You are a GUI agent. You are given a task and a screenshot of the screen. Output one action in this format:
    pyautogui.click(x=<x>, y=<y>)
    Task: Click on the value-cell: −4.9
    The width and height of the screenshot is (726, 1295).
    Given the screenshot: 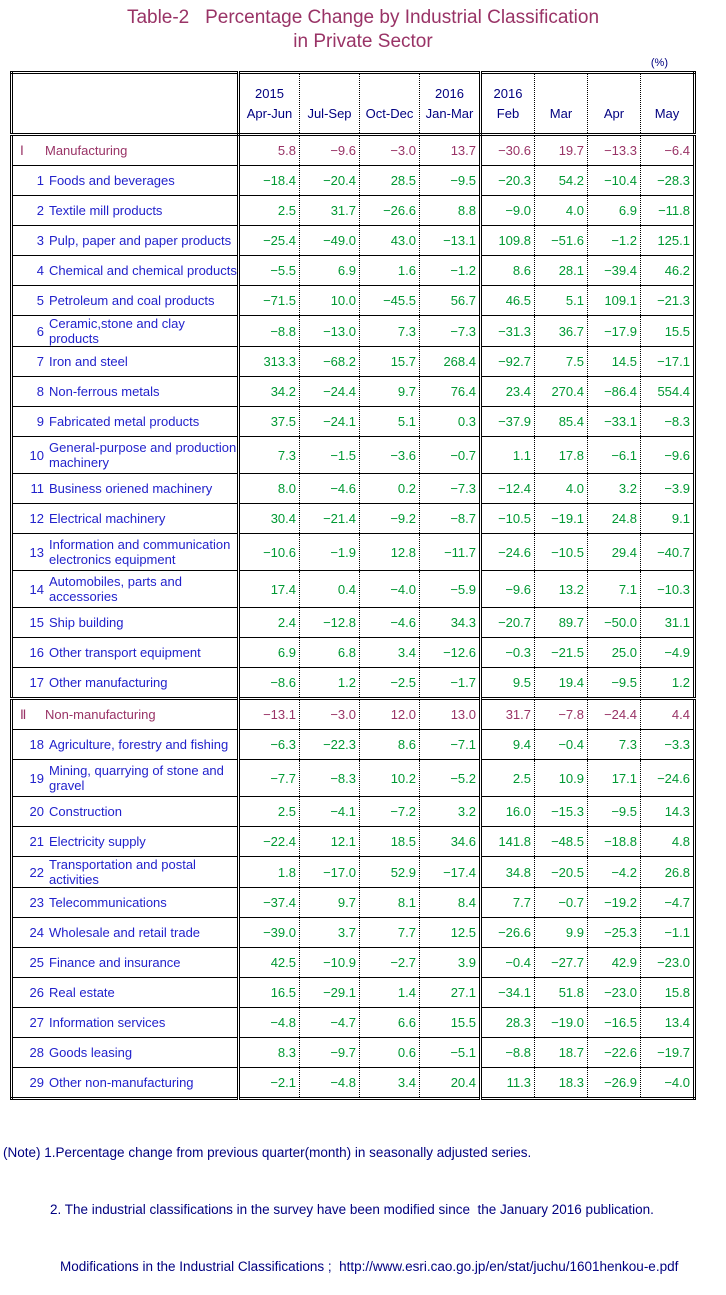 What is the action you would take?
    pyautogui.click(x=677, y=652)
    